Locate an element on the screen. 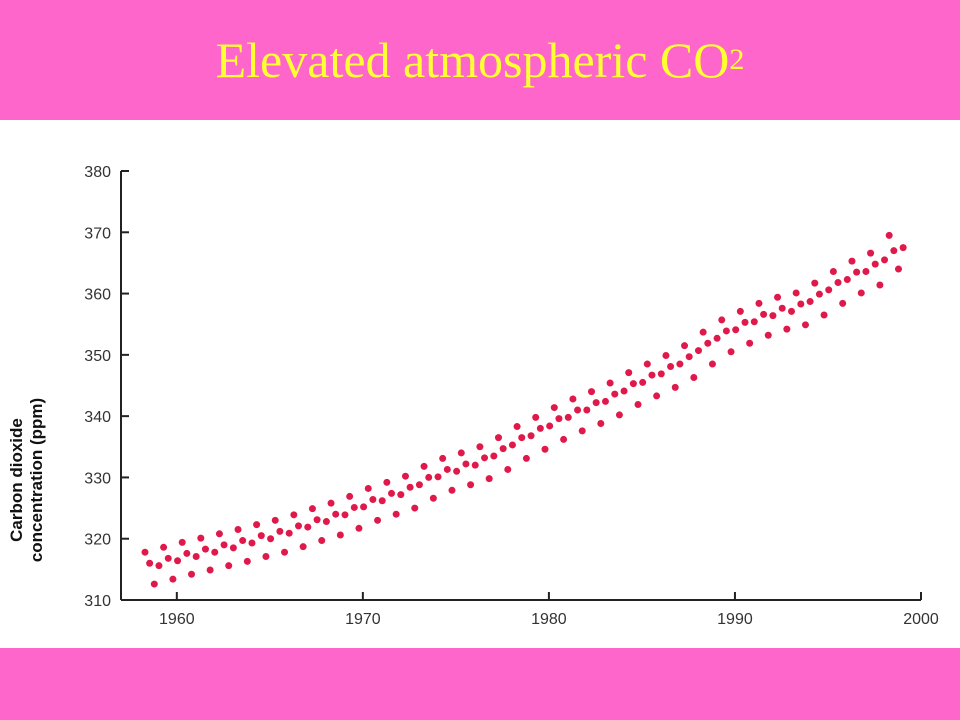  x-tick-label: 1970 is located at coordinates (363, 619).